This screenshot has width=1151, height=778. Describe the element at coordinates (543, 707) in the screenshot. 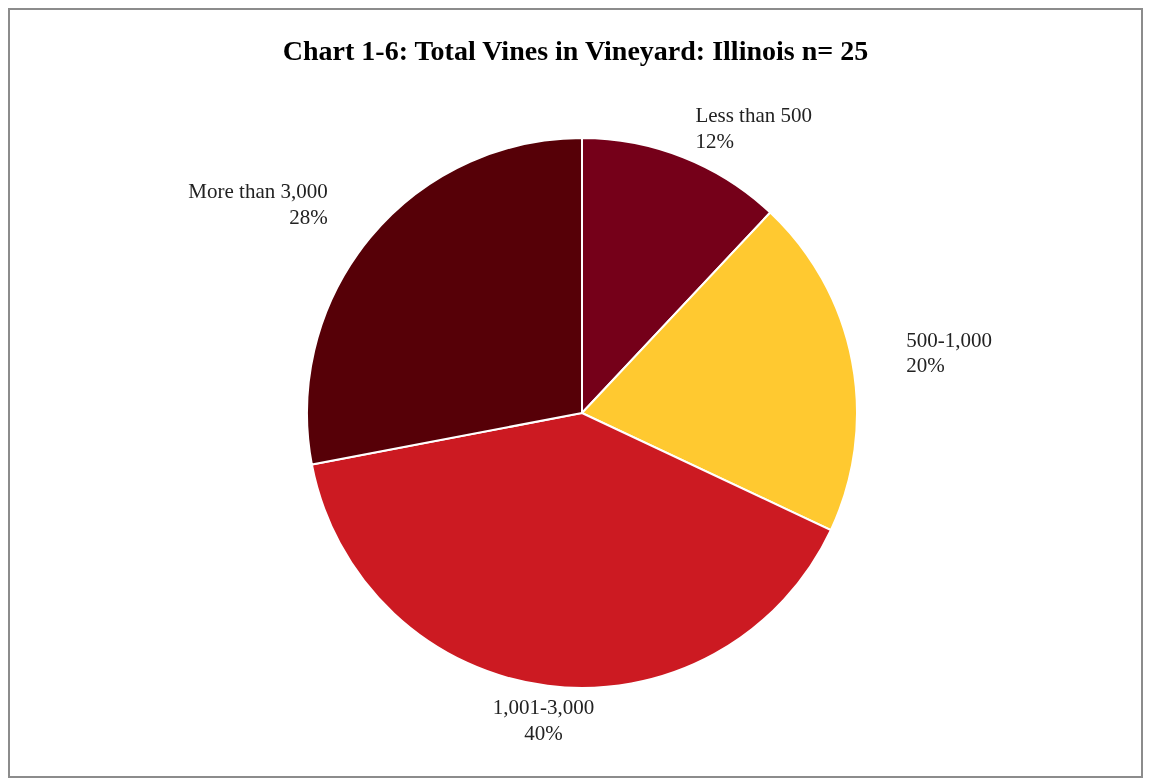

I see `slice-label: 1,001-3,000` at that location.